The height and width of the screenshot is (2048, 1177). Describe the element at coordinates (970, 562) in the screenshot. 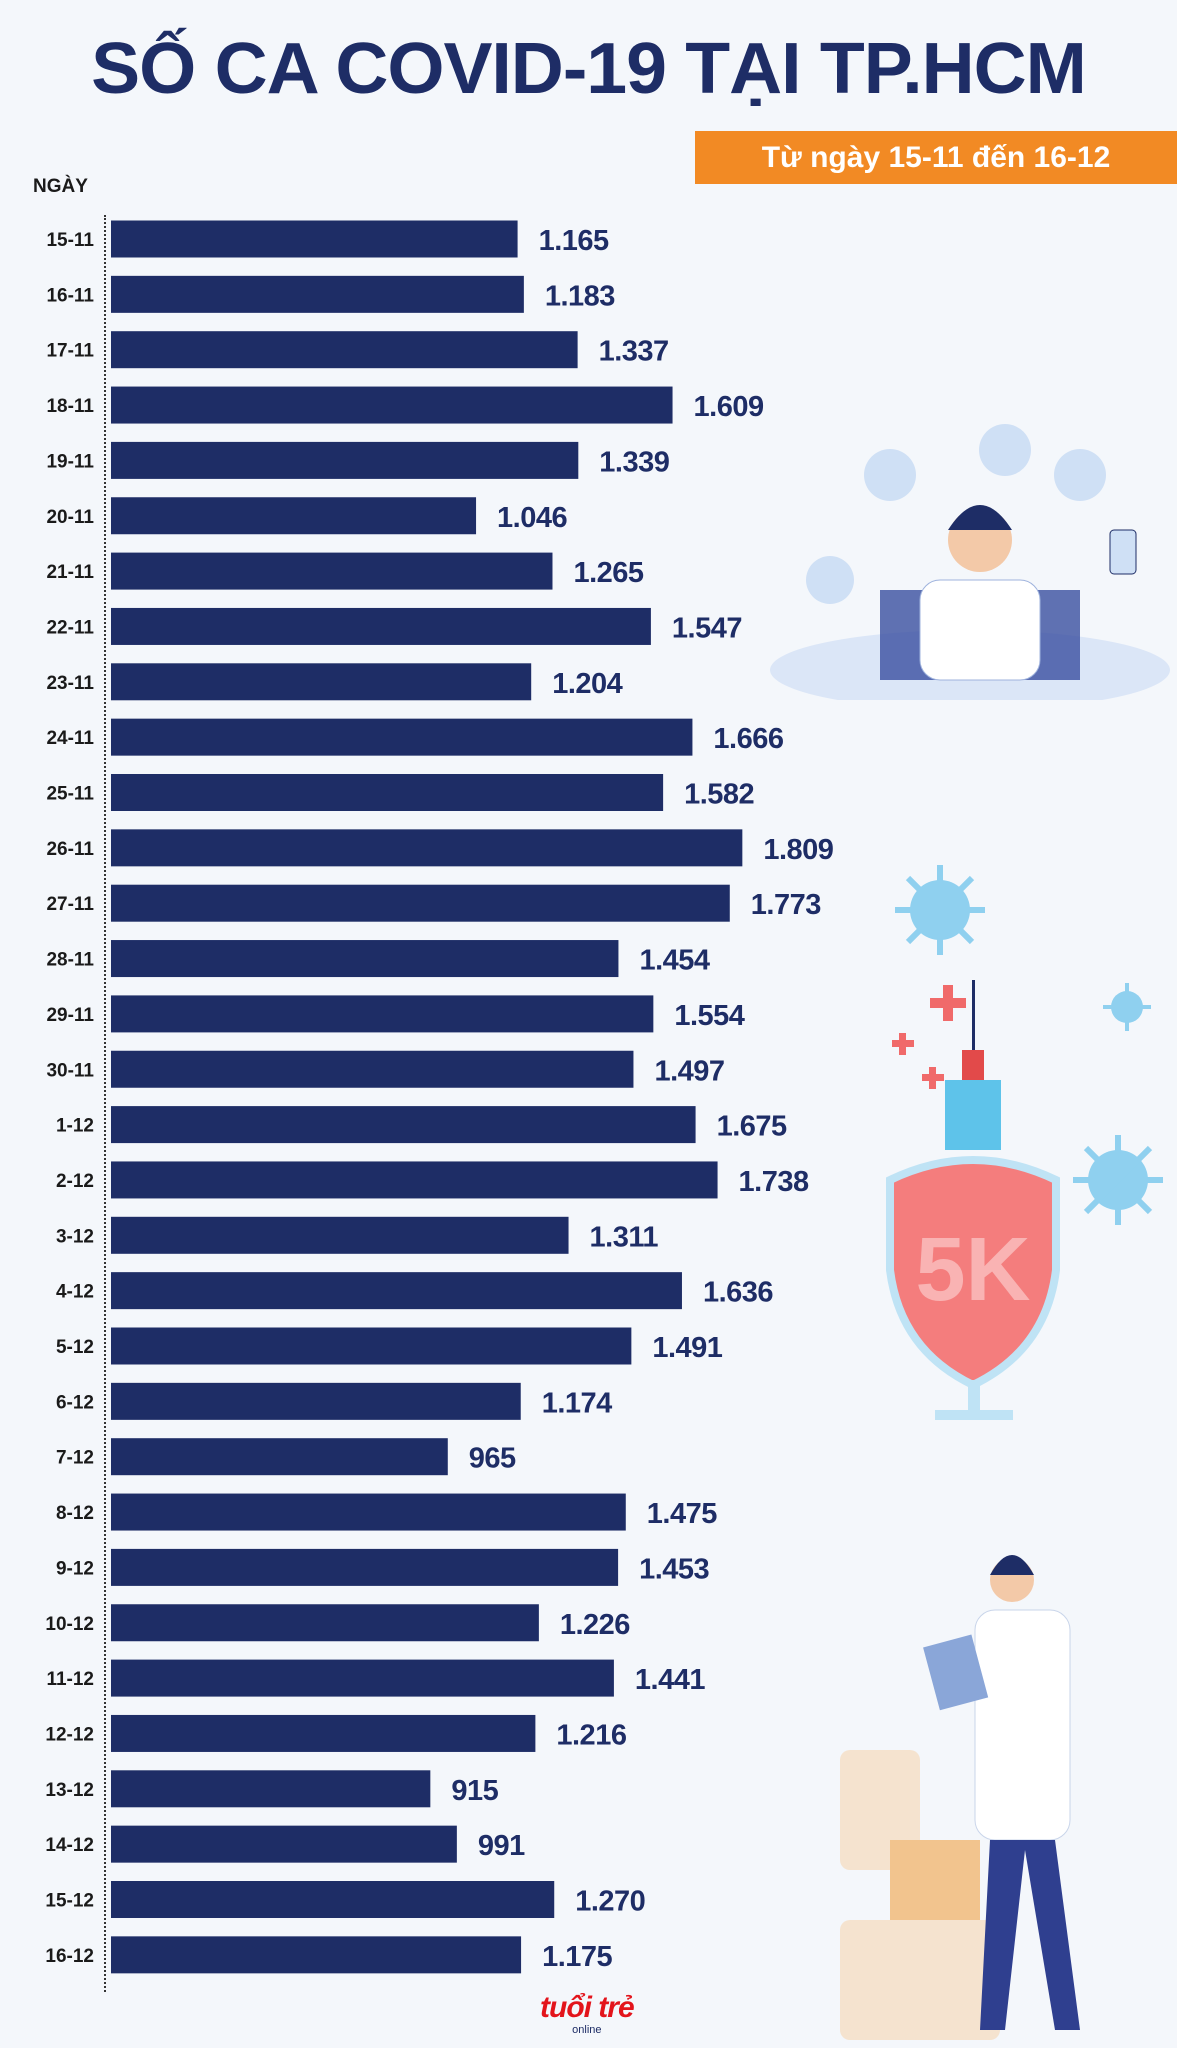

I see `doctor-network-illustration` at that location.